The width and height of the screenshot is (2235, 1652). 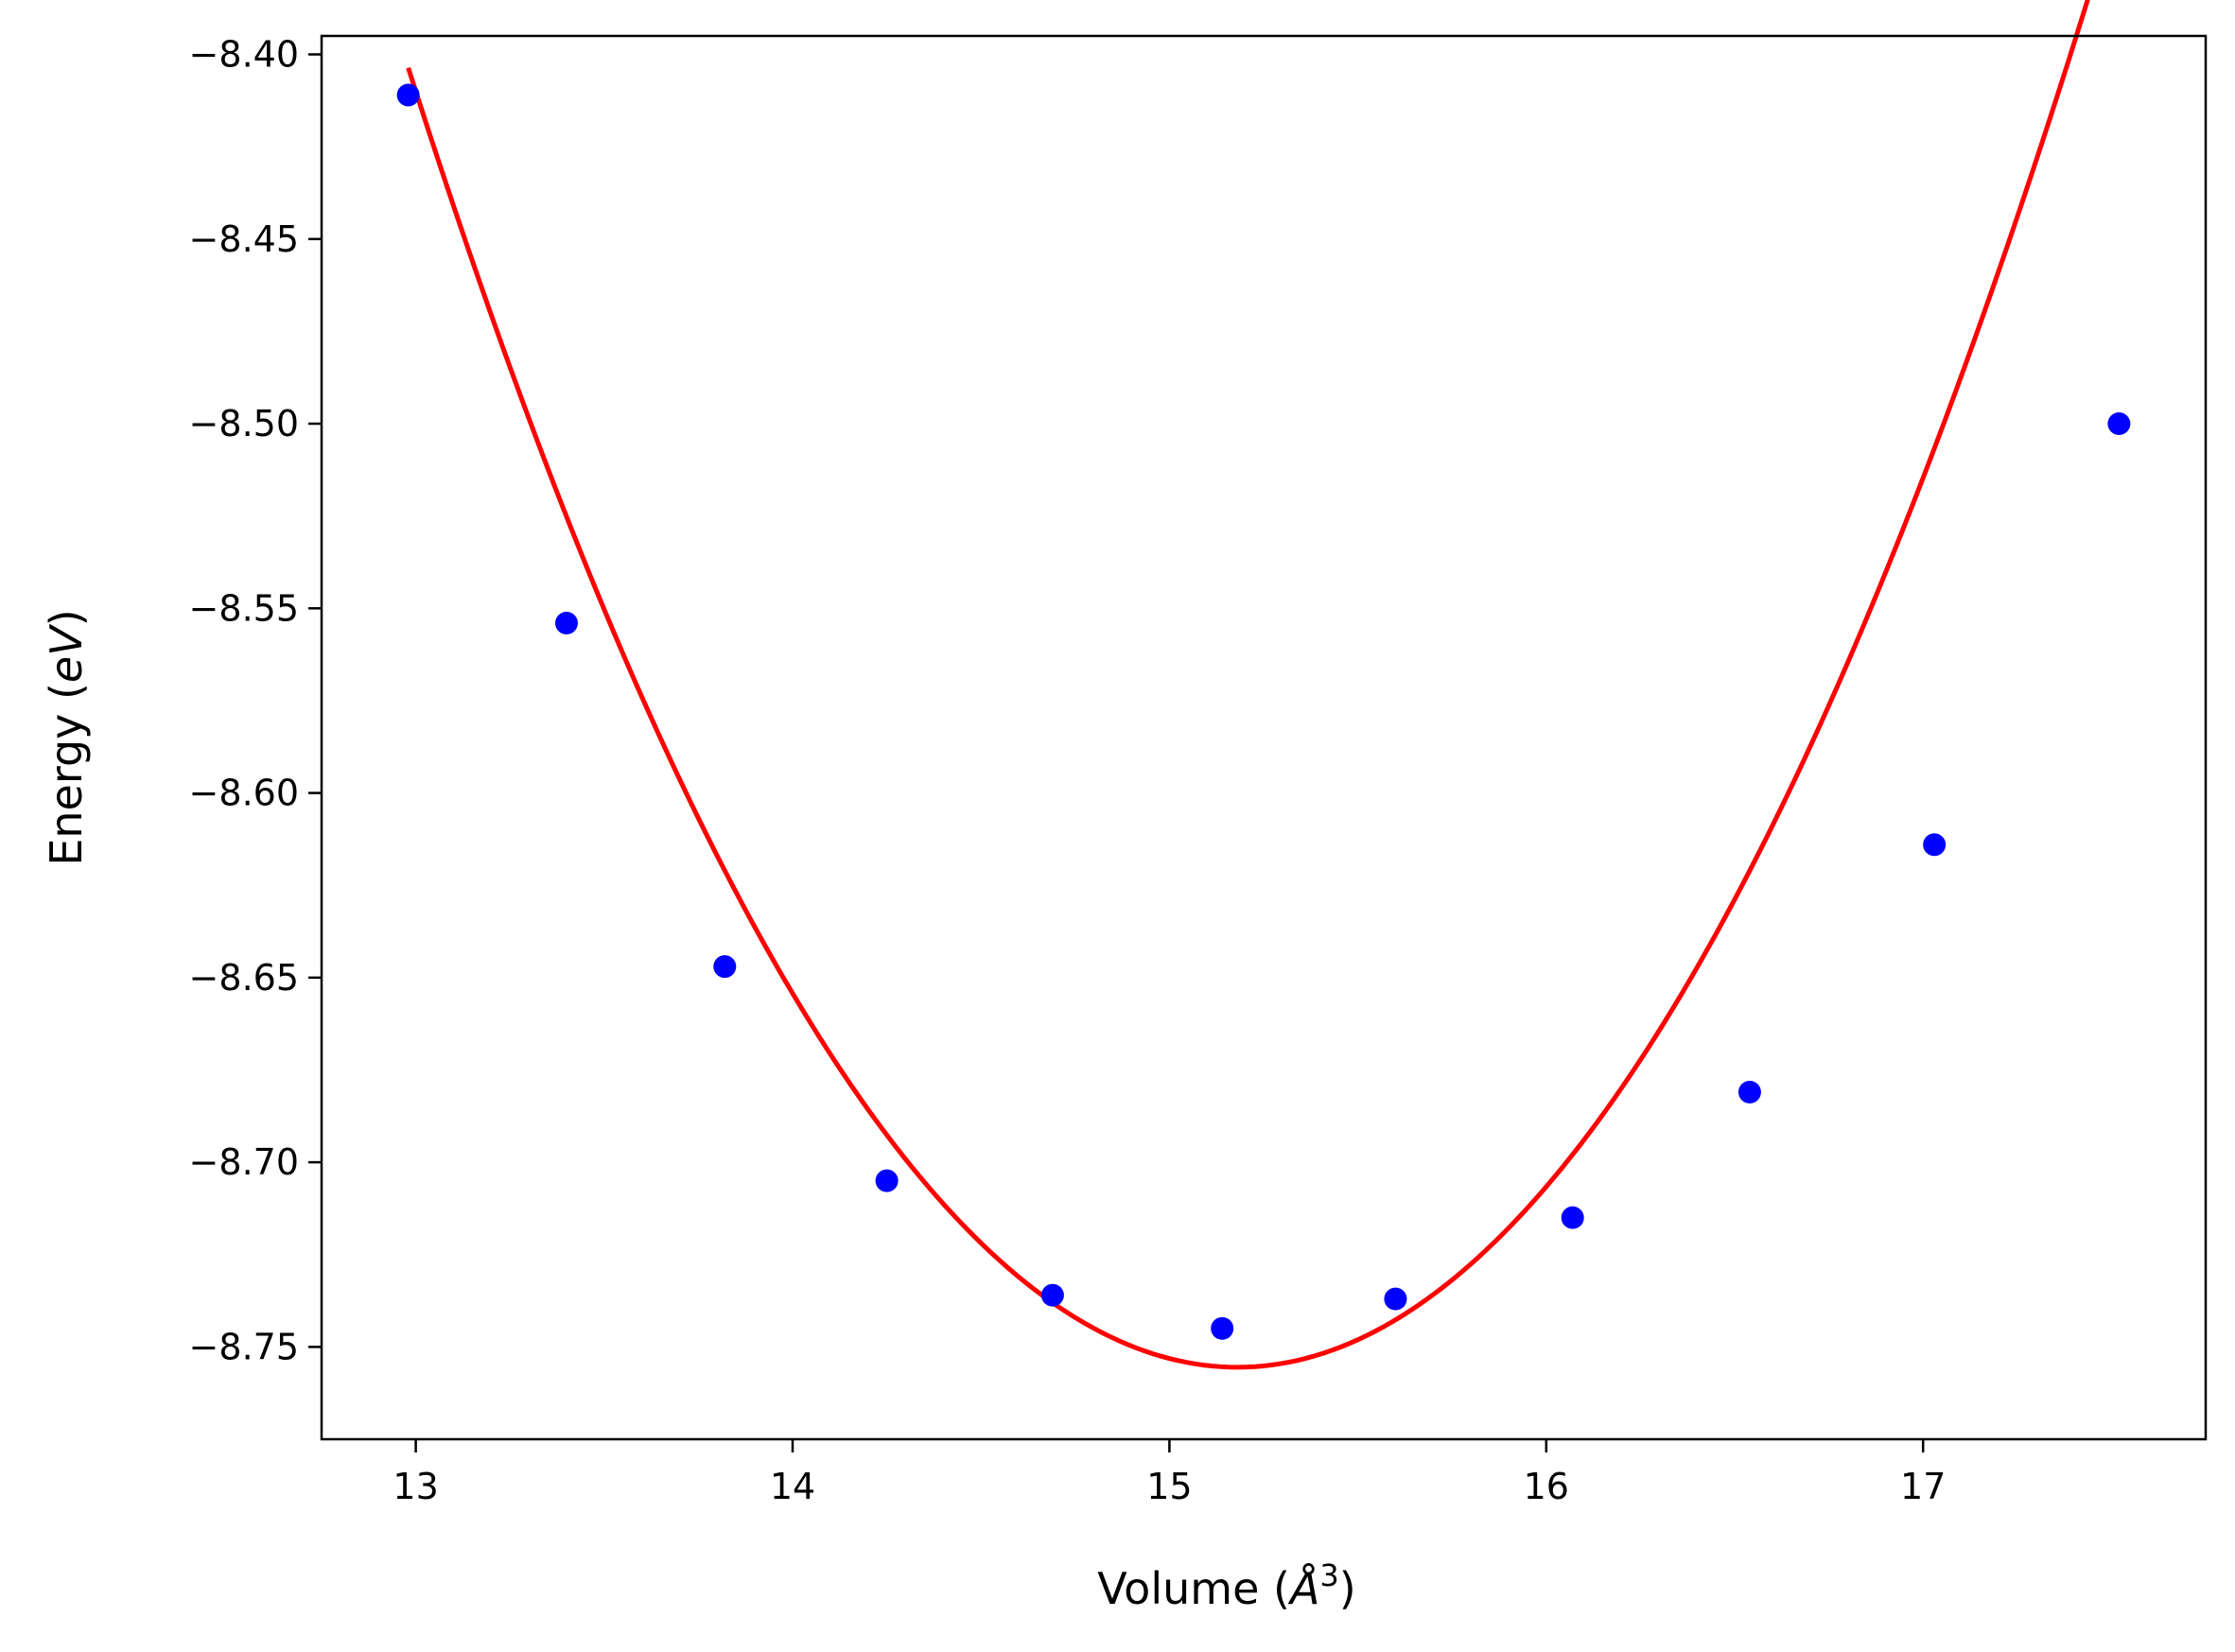 I want to click on x-axis-ticks: 13 14 15 16 17, so click(x=1169, y=1473).